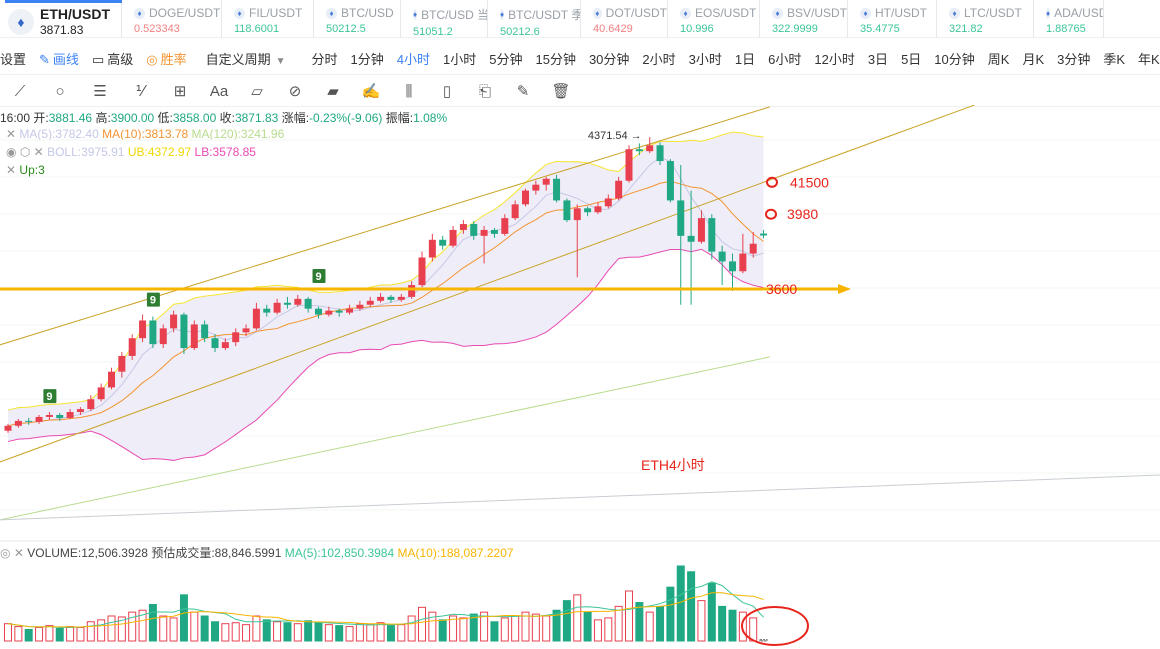 The height and width of the screenshot is (649, 1160). Describe the element at coordinates (609, 59) in the screenshot. I see `period-tab: 30分钟` at that location.